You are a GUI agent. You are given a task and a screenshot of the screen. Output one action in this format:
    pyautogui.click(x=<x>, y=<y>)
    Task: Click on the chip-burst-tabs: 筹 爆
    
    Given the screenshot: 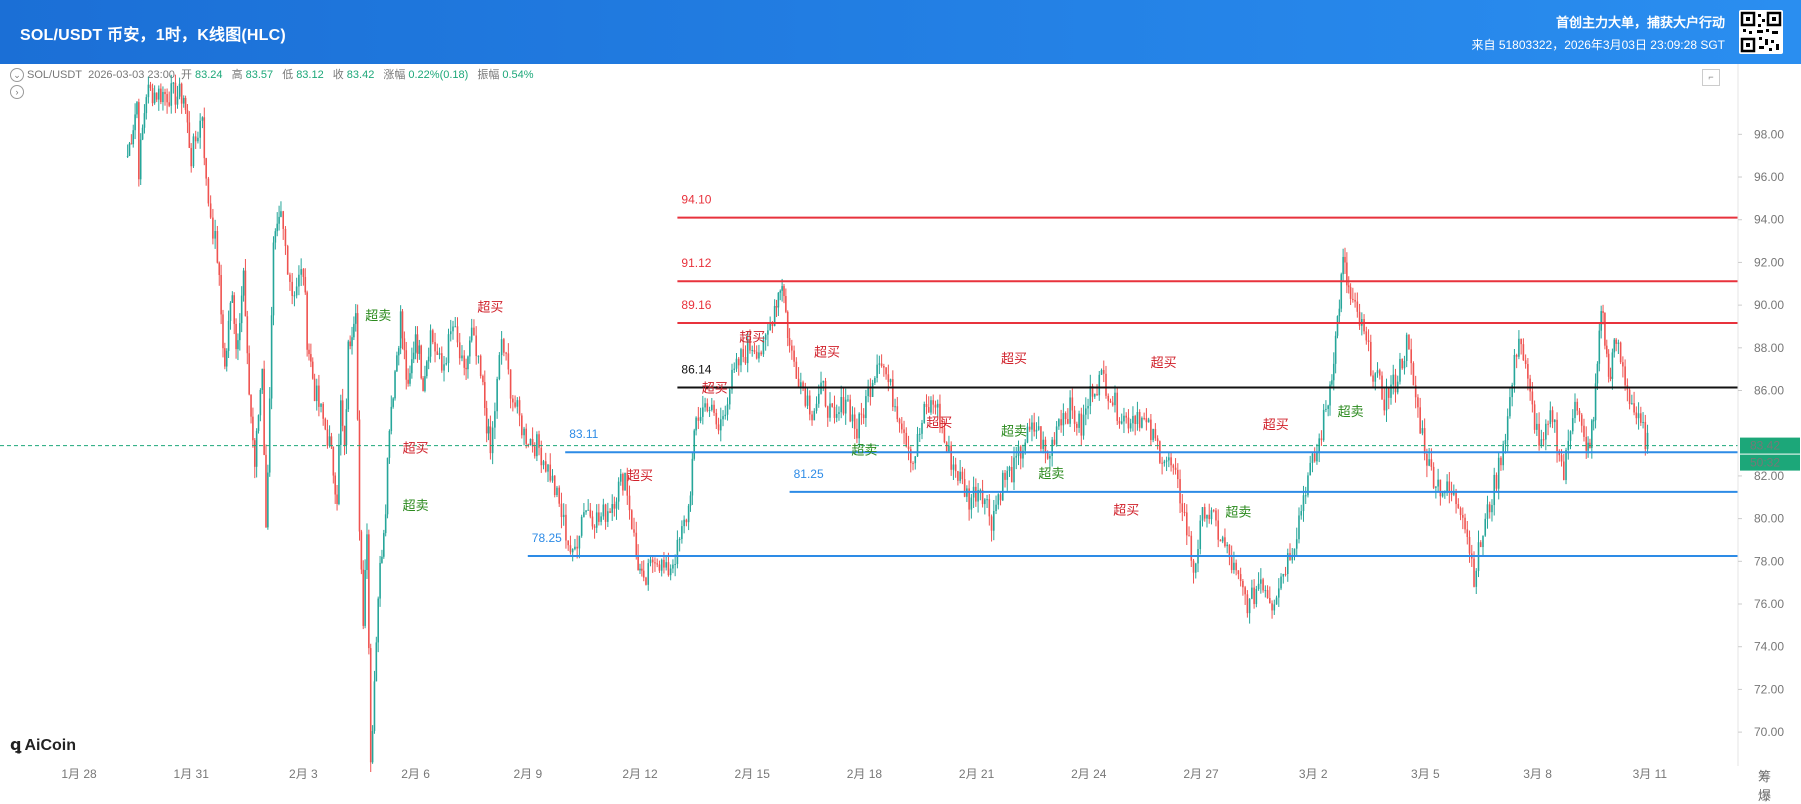 What is the action you would take?
    pyautogui.click(x=1768, y=786)
    